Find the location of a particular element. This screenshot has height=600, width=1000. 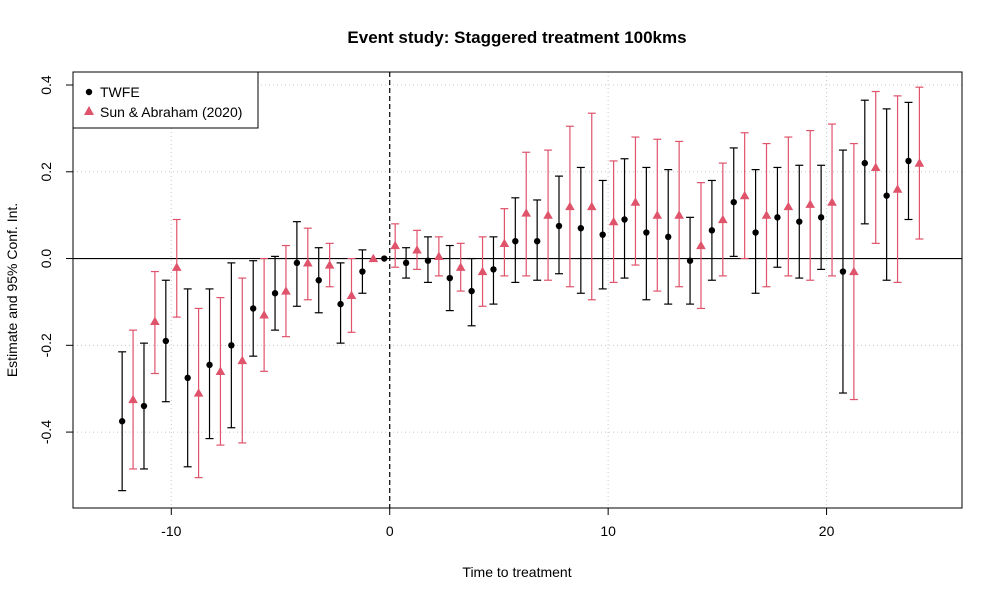

y-tick-label-1: -0.2 is located at coordinates (46, 345).